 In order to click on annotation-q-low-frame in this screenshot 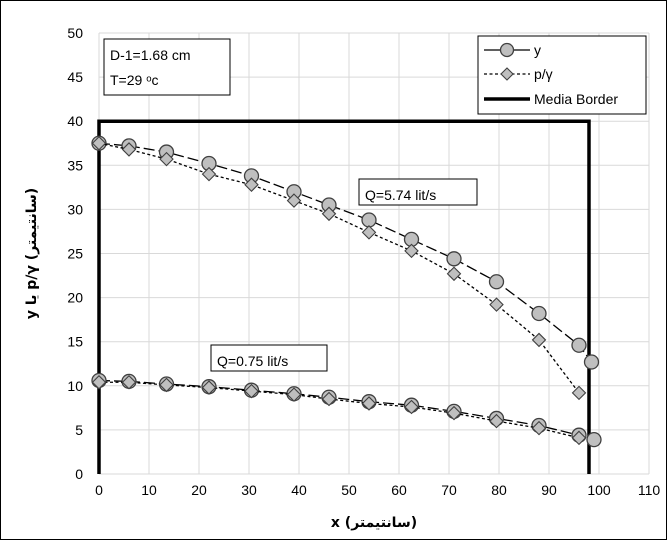, I will do `click(269, 358)`.